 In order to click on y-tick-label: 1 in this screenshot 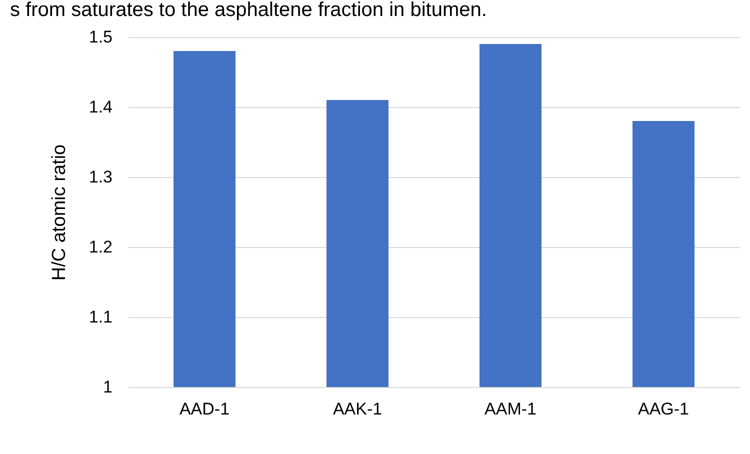, I will do `click(107, 387)`.